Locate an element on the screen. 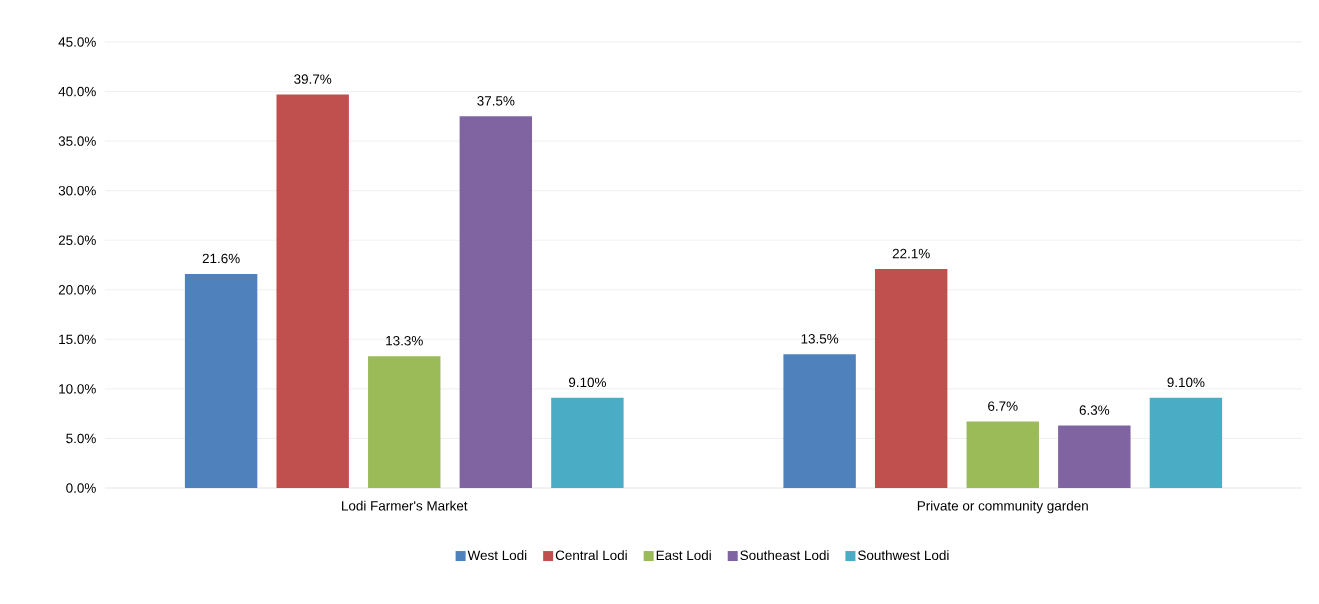 The image size is (1319, 604). data-label: 22.1% is located at coordinates (911, 253).